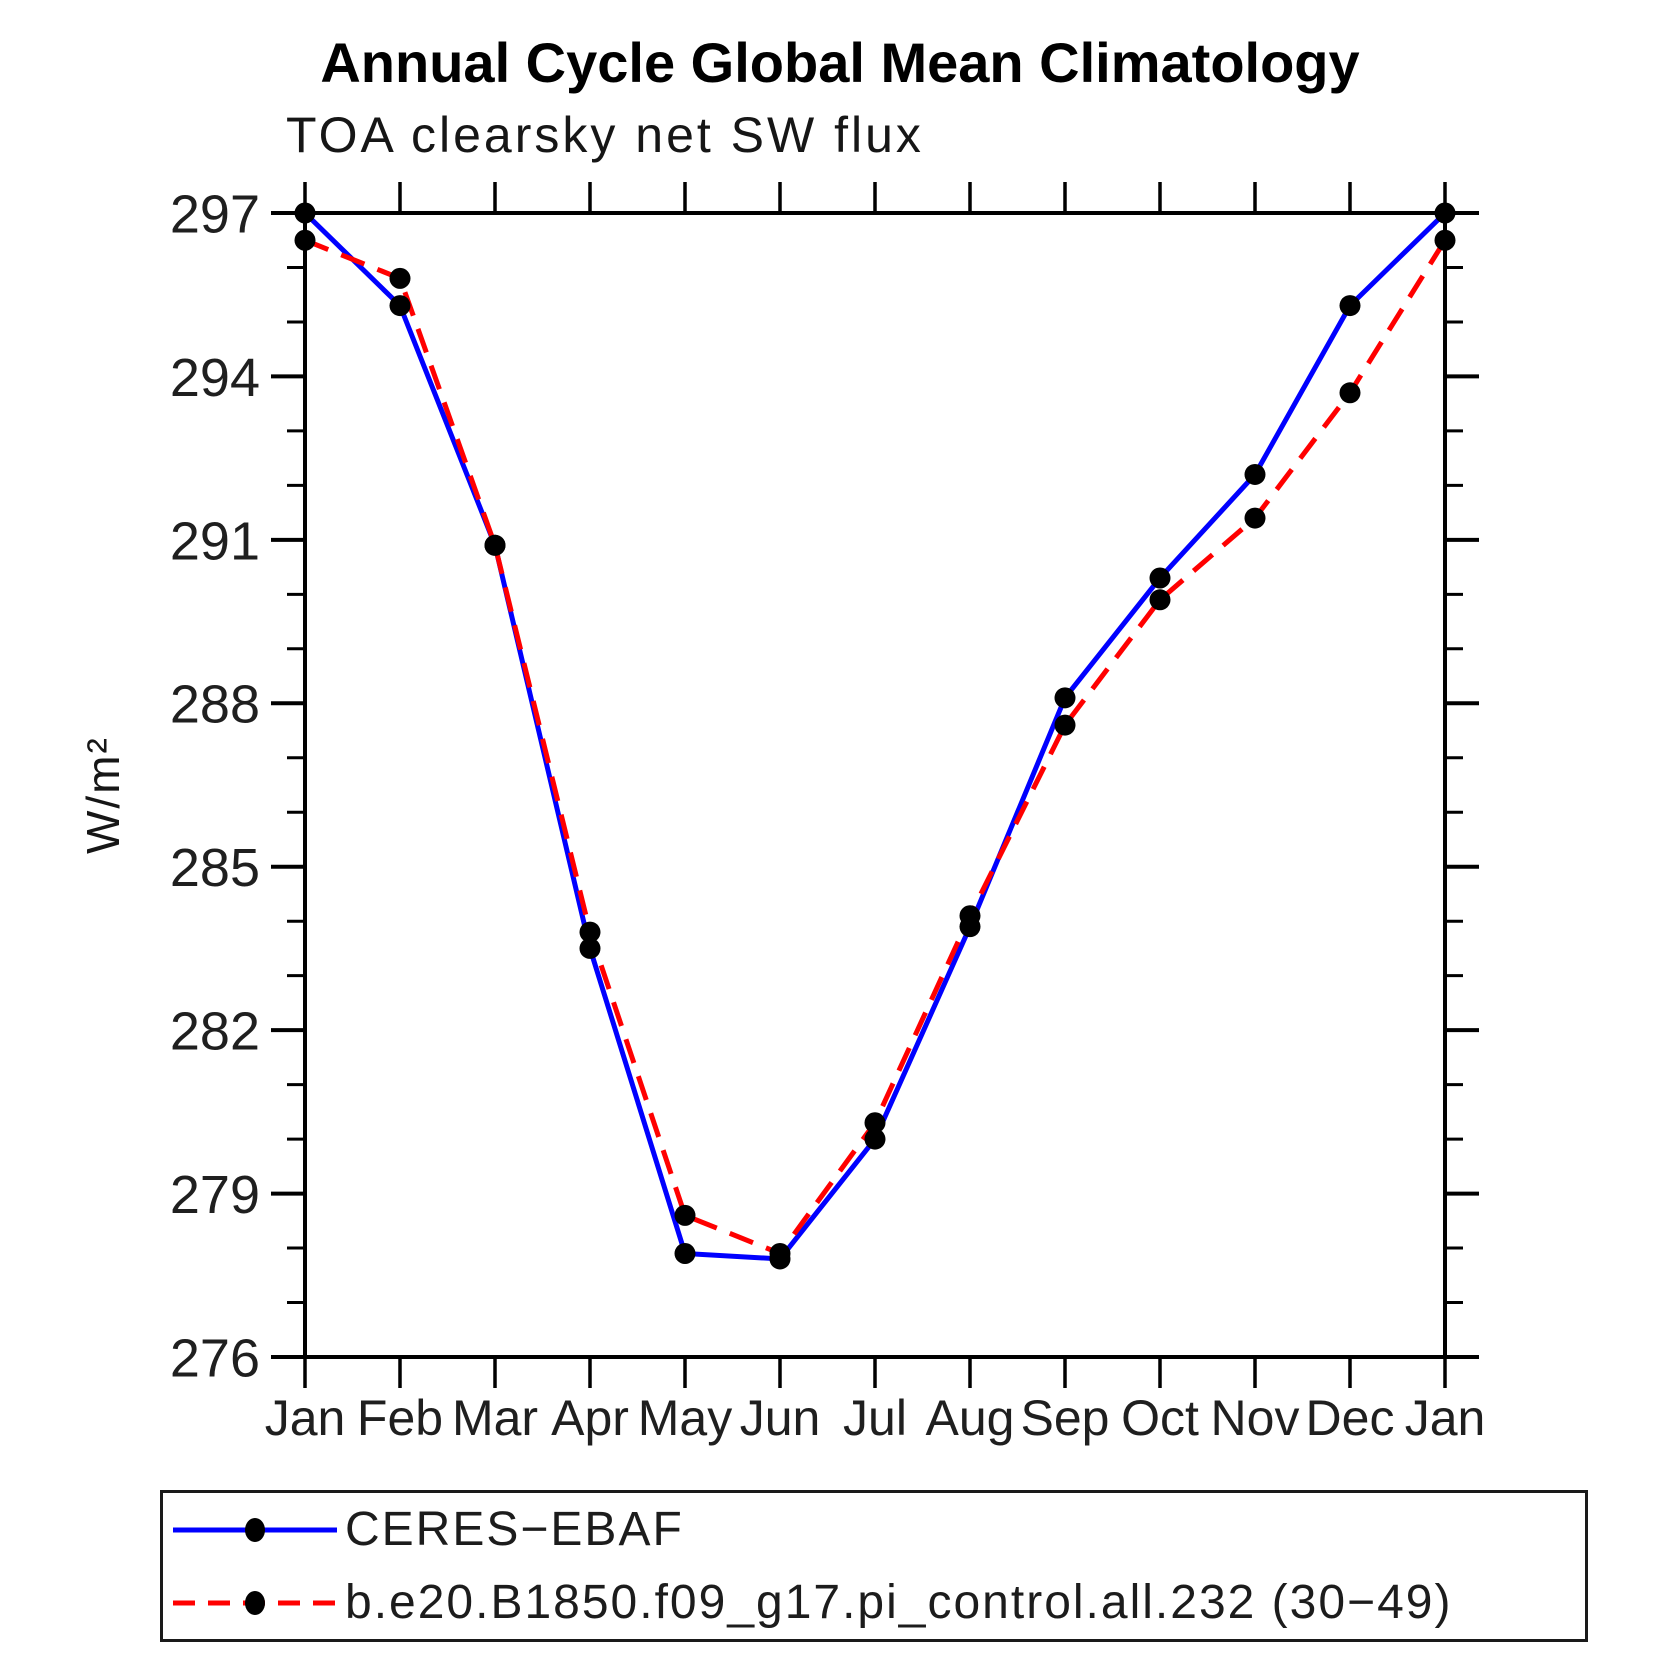 The width and height of the screenshot is (1680, 1680). What do you see at coordinates (970, 916) in the screenshot?
I see `data-point-s1-m7` at bounding box center [970, 916].